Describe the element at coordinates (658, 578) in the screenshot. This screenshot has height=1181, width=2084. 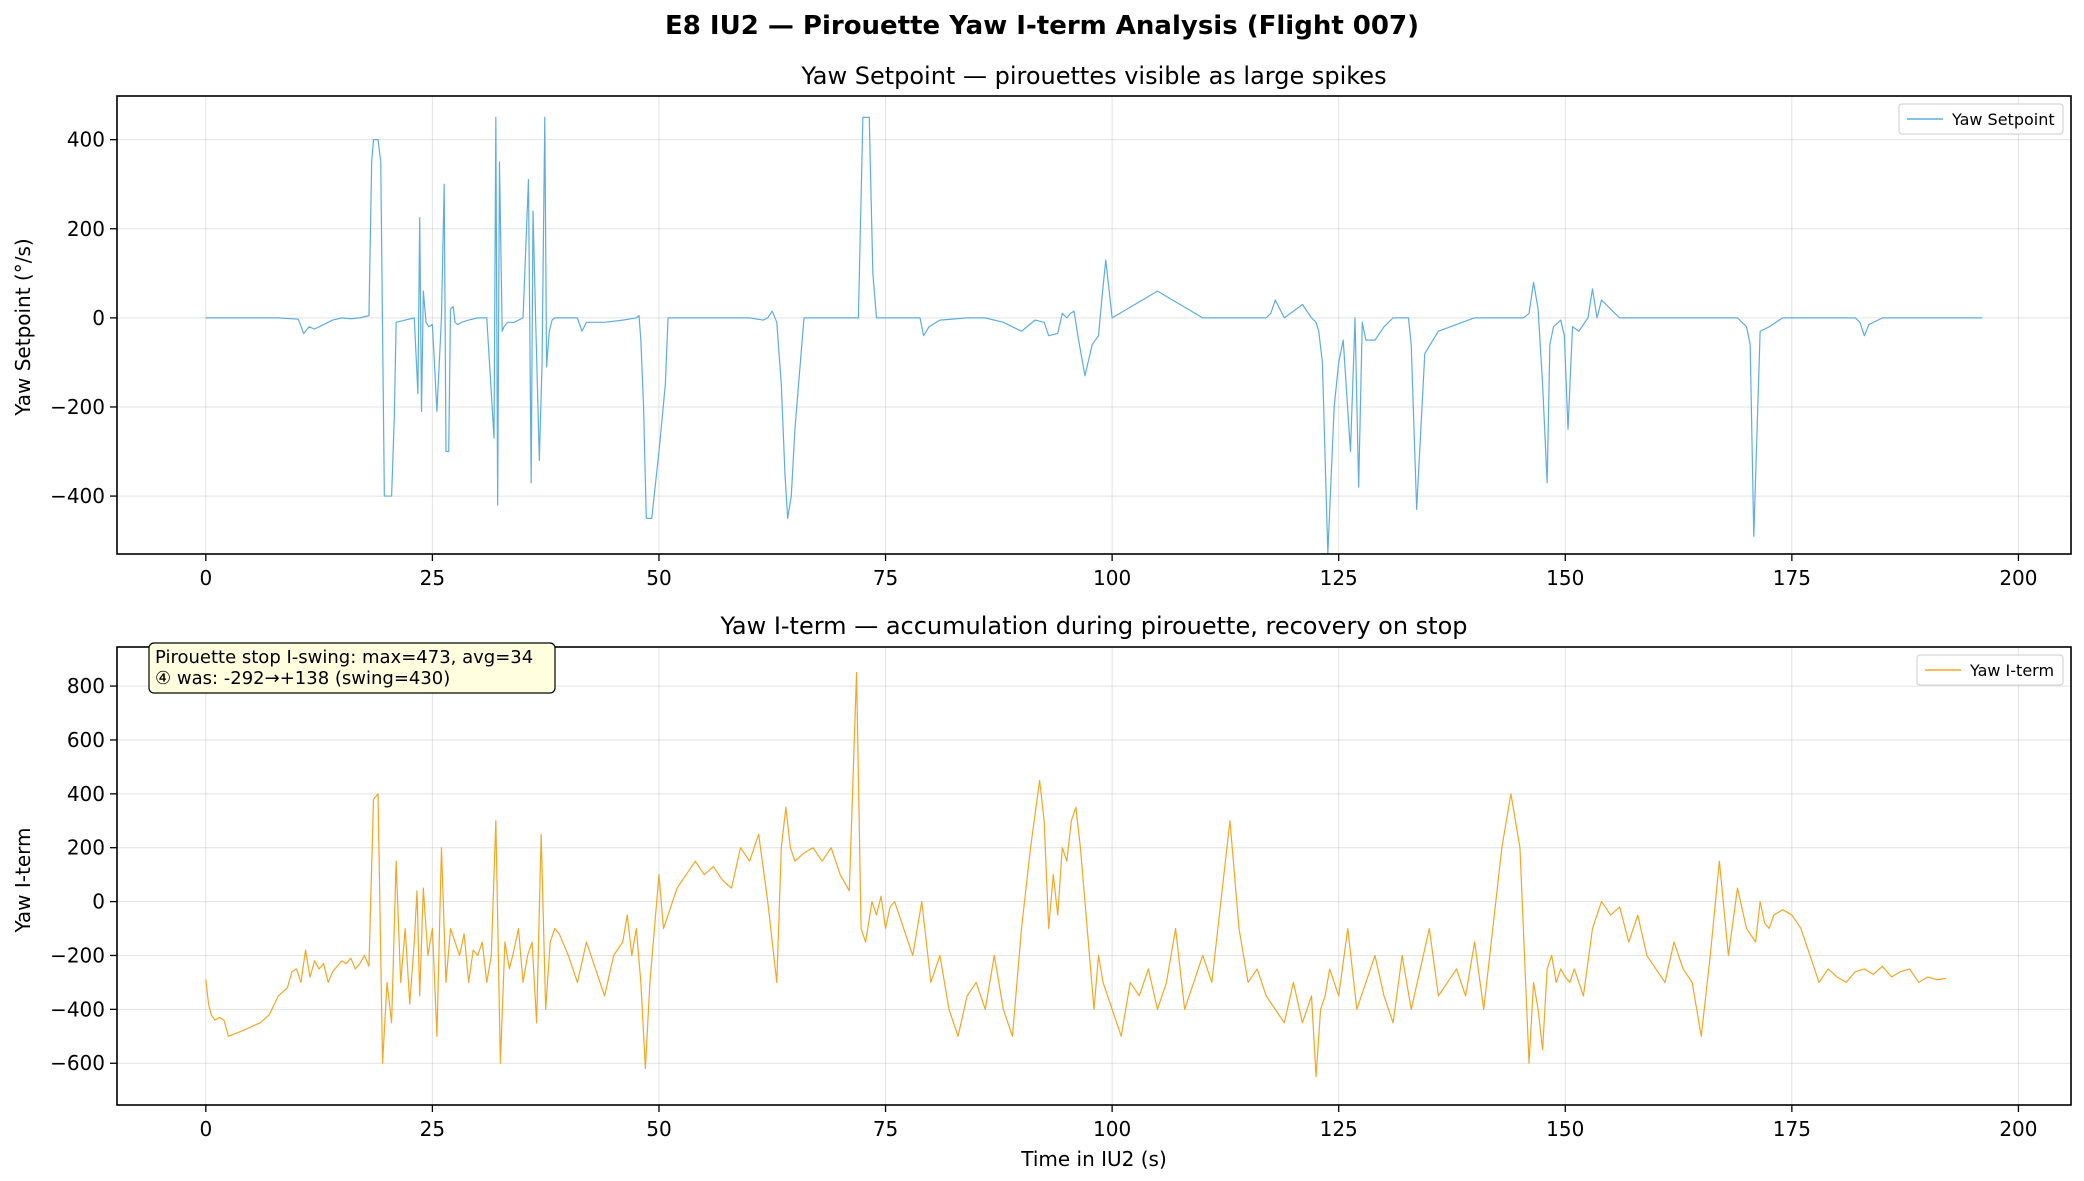
I see `setpoint-x-tick-label: 50` at that location.